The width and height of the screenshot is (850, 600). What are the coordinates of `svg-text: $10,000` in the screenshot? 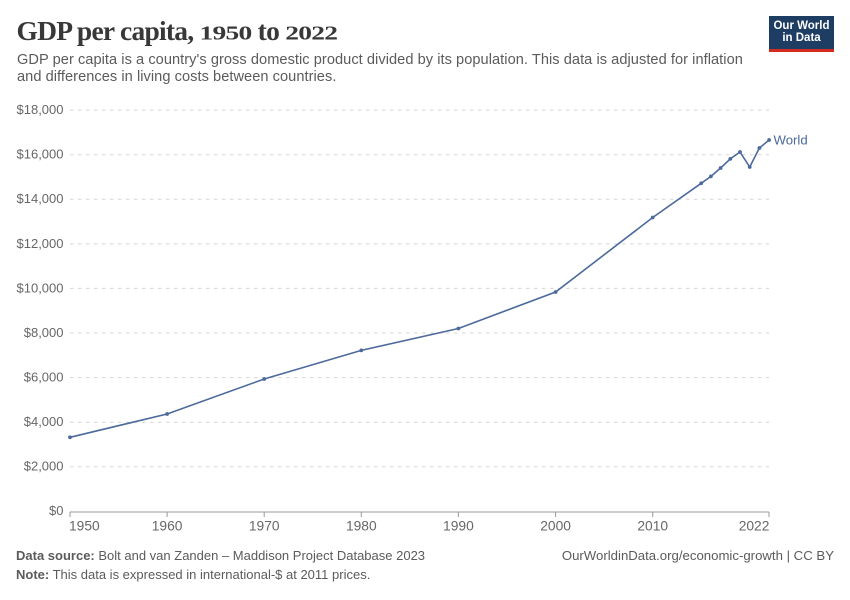 It's located at (40, 287).